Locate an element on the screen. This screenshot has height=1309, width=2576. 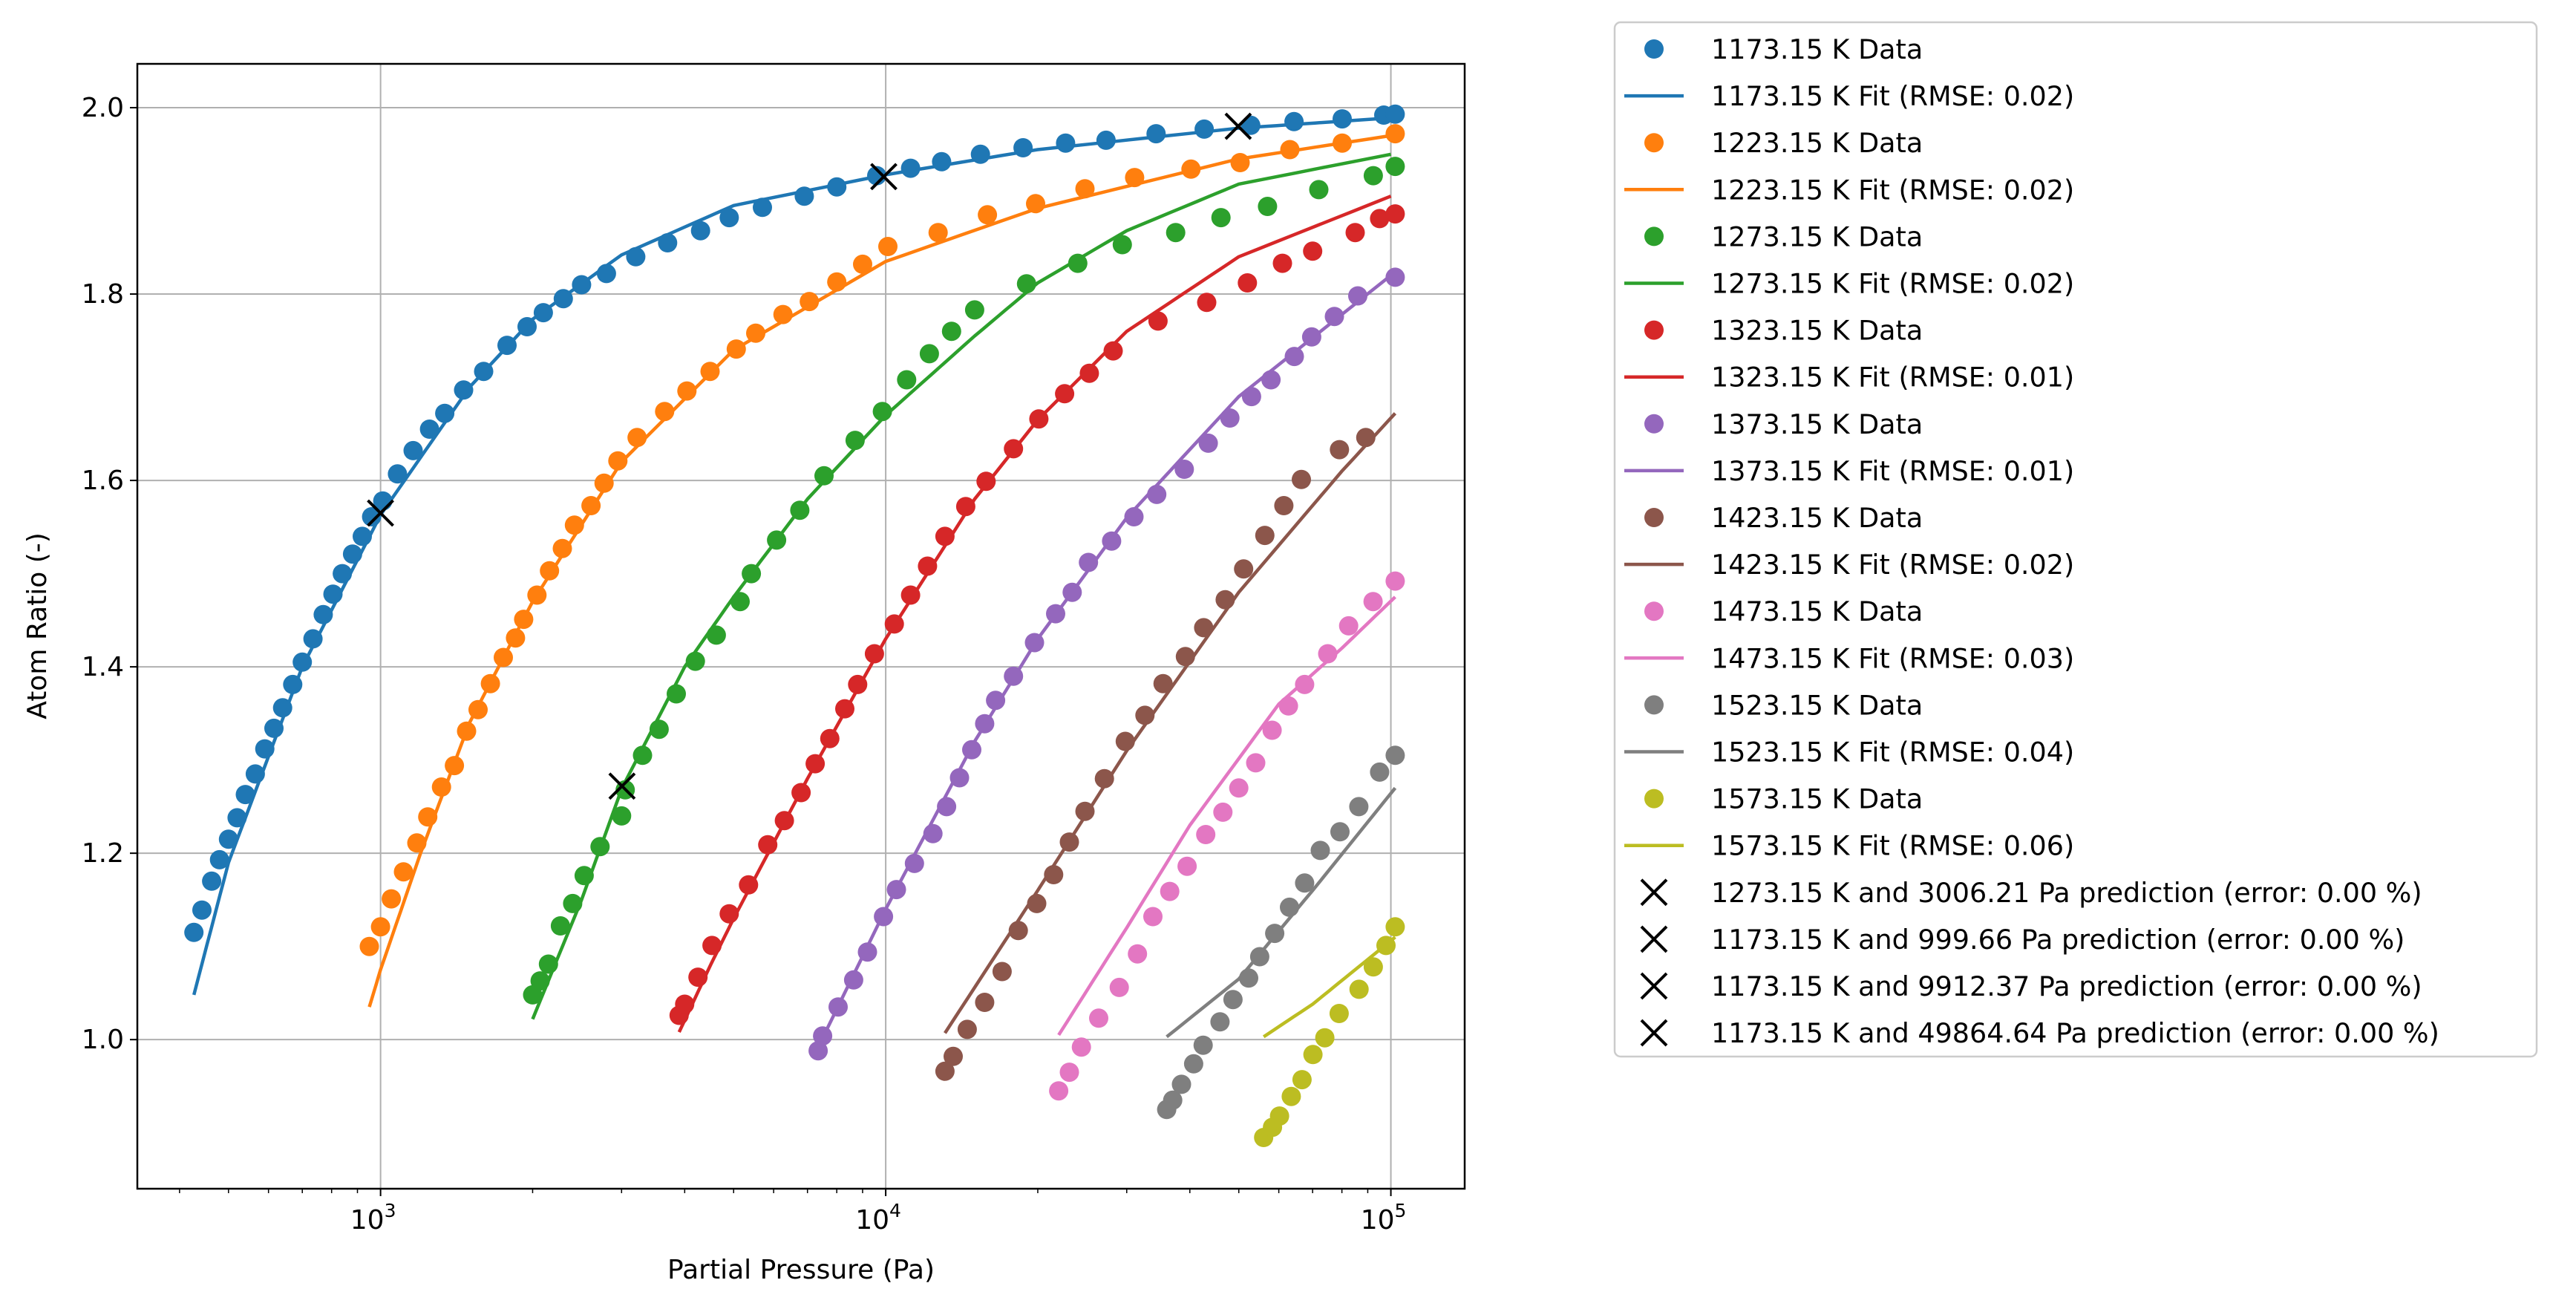
y-tick-label: 1.0 is located at coordinates (103, 1040).